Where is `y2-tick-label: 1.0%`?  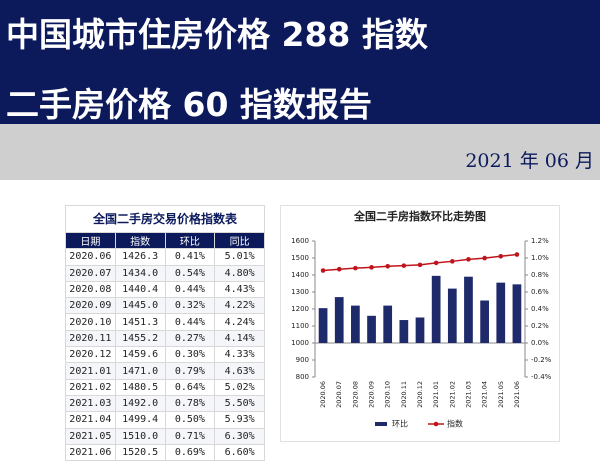 y2-tick-label: 1.0% is located at coordinates (540, 258).